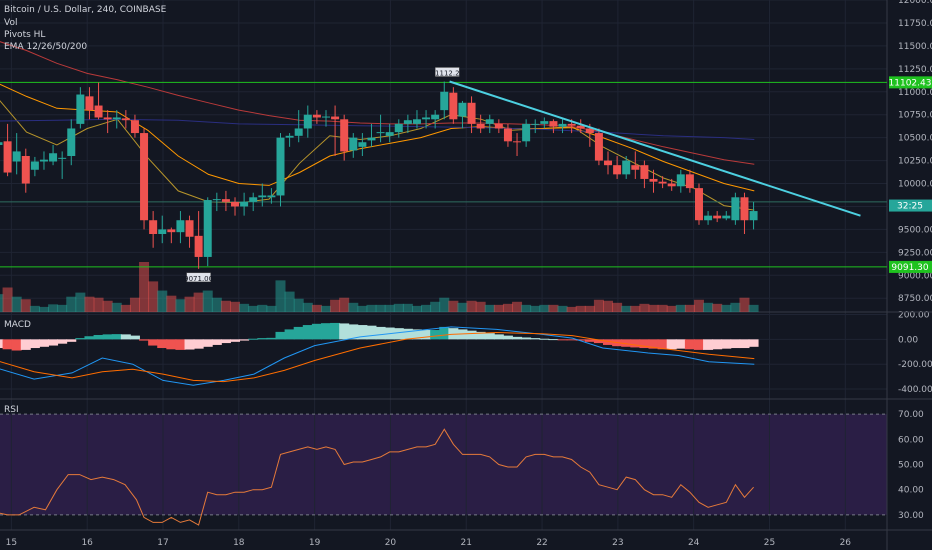  I want to click on rsi-tick-label: 70.00, so click(911, 415).